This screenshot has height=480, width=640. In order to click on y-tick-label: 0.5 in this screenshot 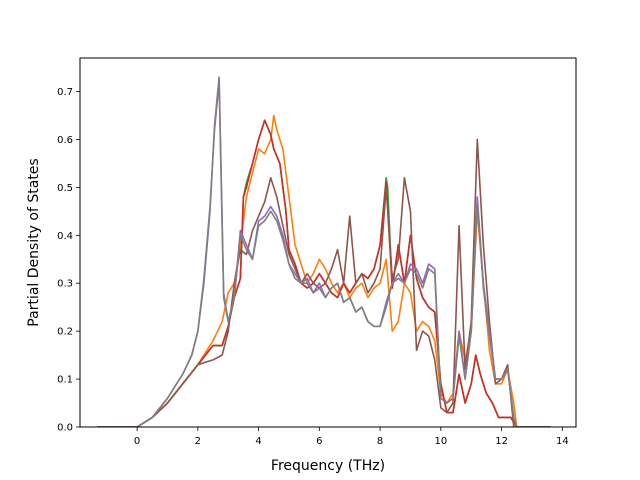, I will do `click(65, 188)`.